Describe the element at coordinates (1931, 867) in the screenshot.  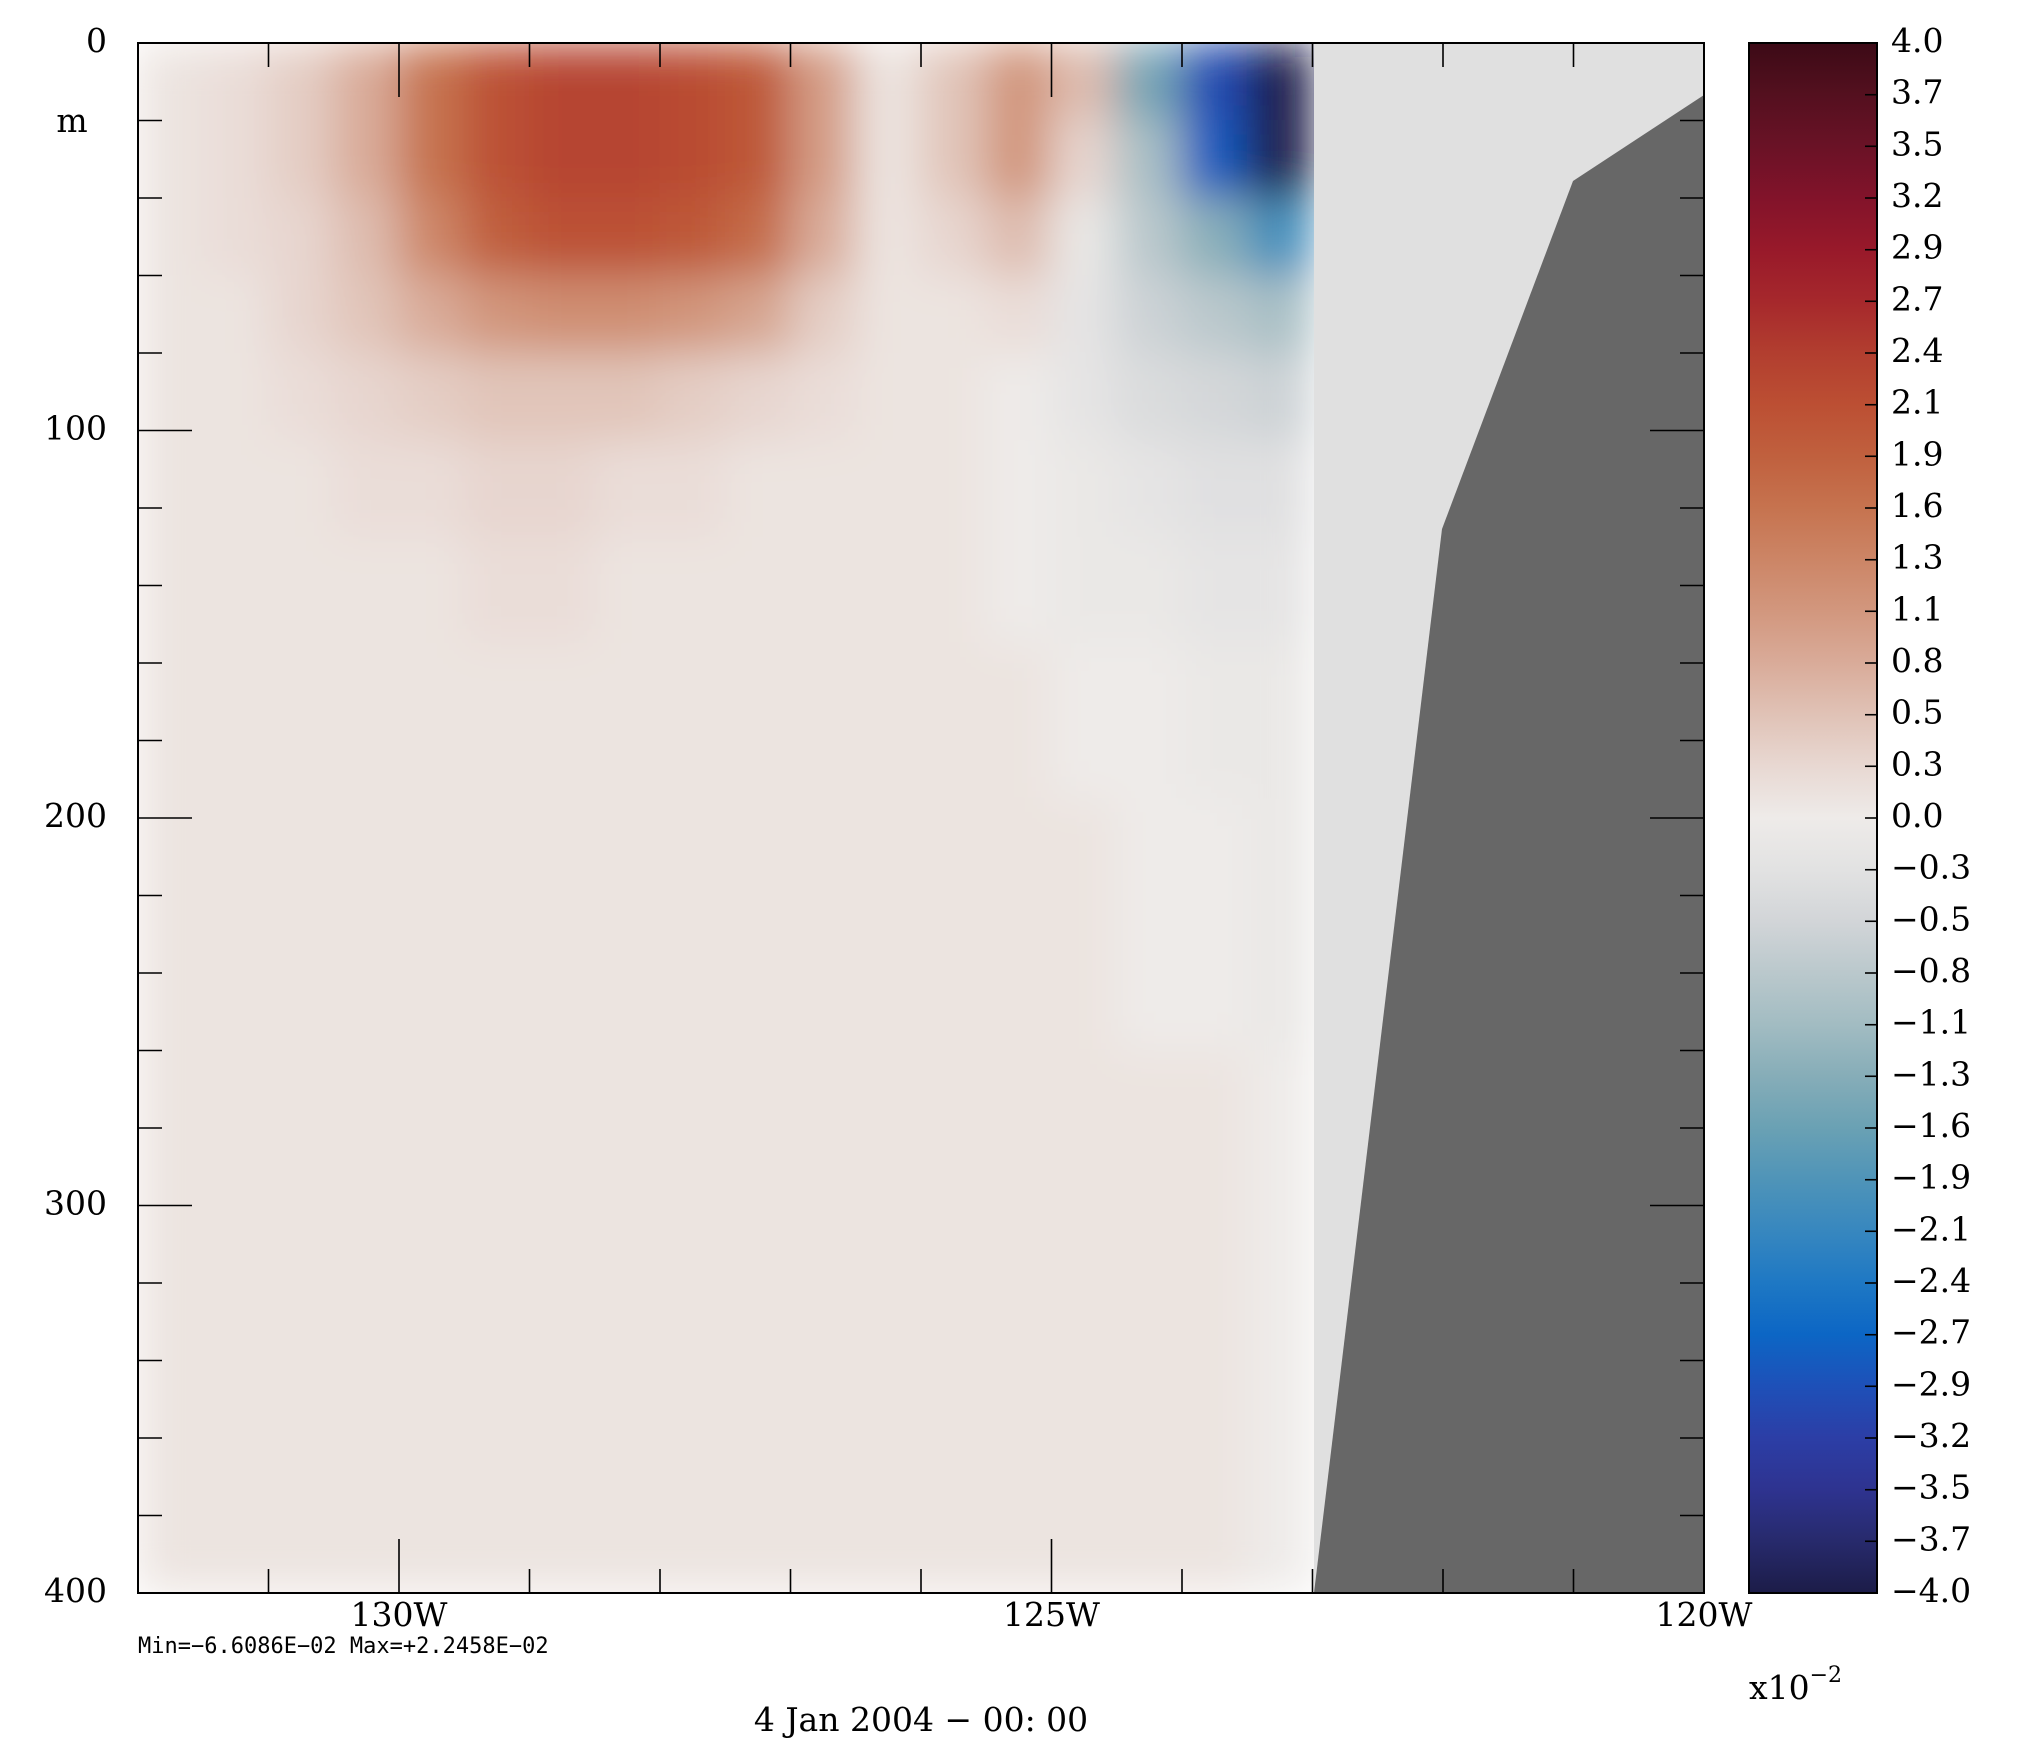
I see `colorbar-tick-label: −0.3` at that location.